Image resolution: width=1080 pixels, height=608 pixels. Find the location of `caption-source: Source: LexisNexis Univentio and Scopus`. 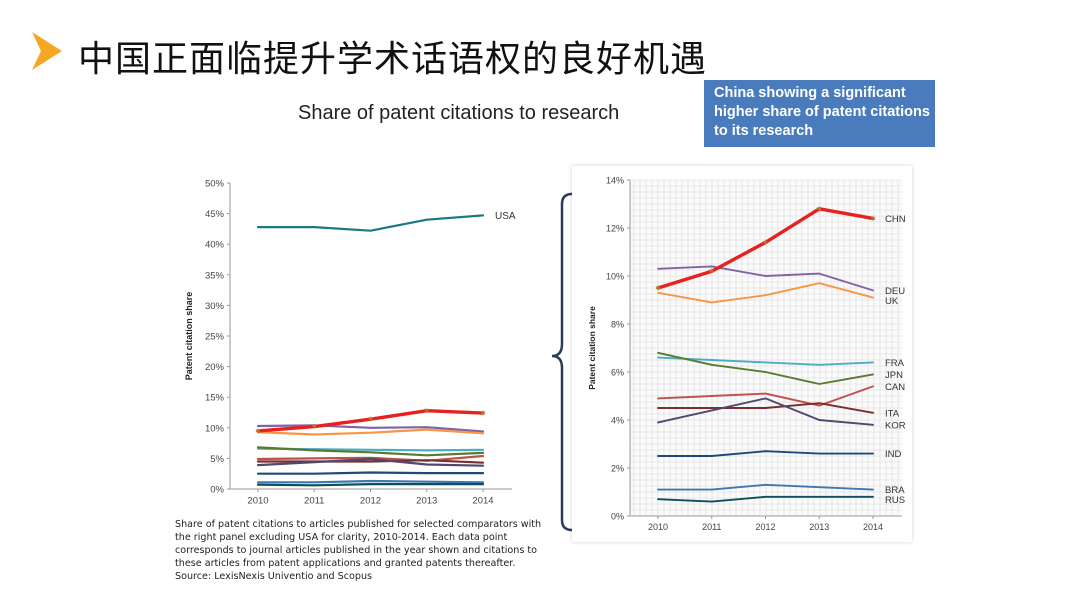

caption-source: Source: LexisNexis Univentio and Scopus is located at coordinates (274, 576).